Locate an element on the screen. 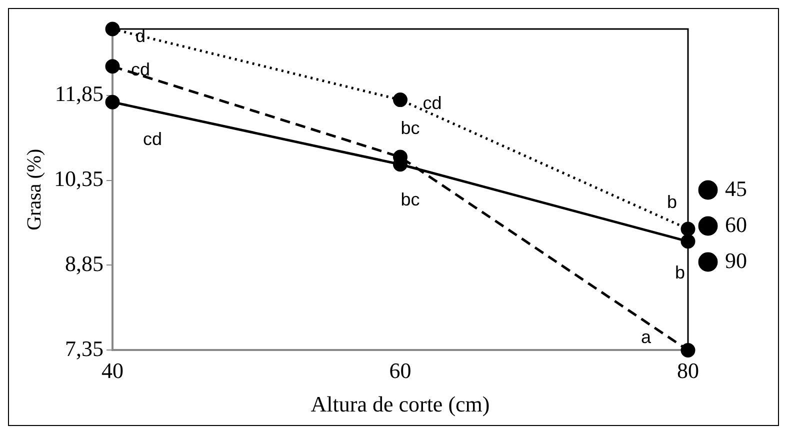 The width and height of the screenshot is (789, 436). y-tick-label: 8,85 is located at coordinates (84, 263).